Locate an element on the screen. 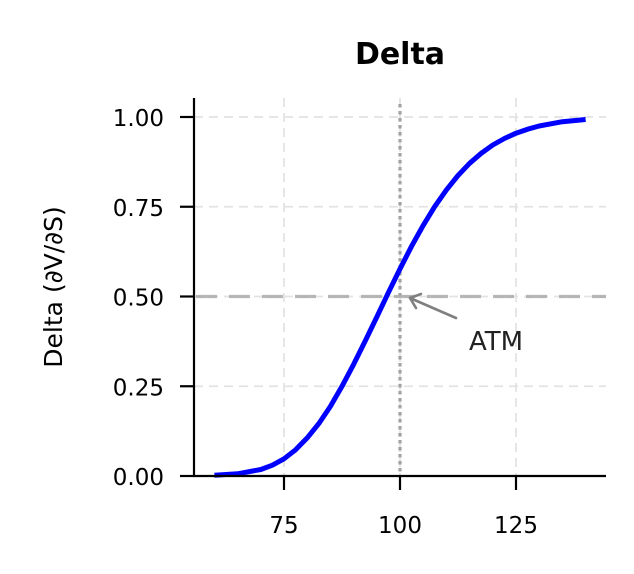  x-tick-label: 75 is located at coordinates (283, 526).